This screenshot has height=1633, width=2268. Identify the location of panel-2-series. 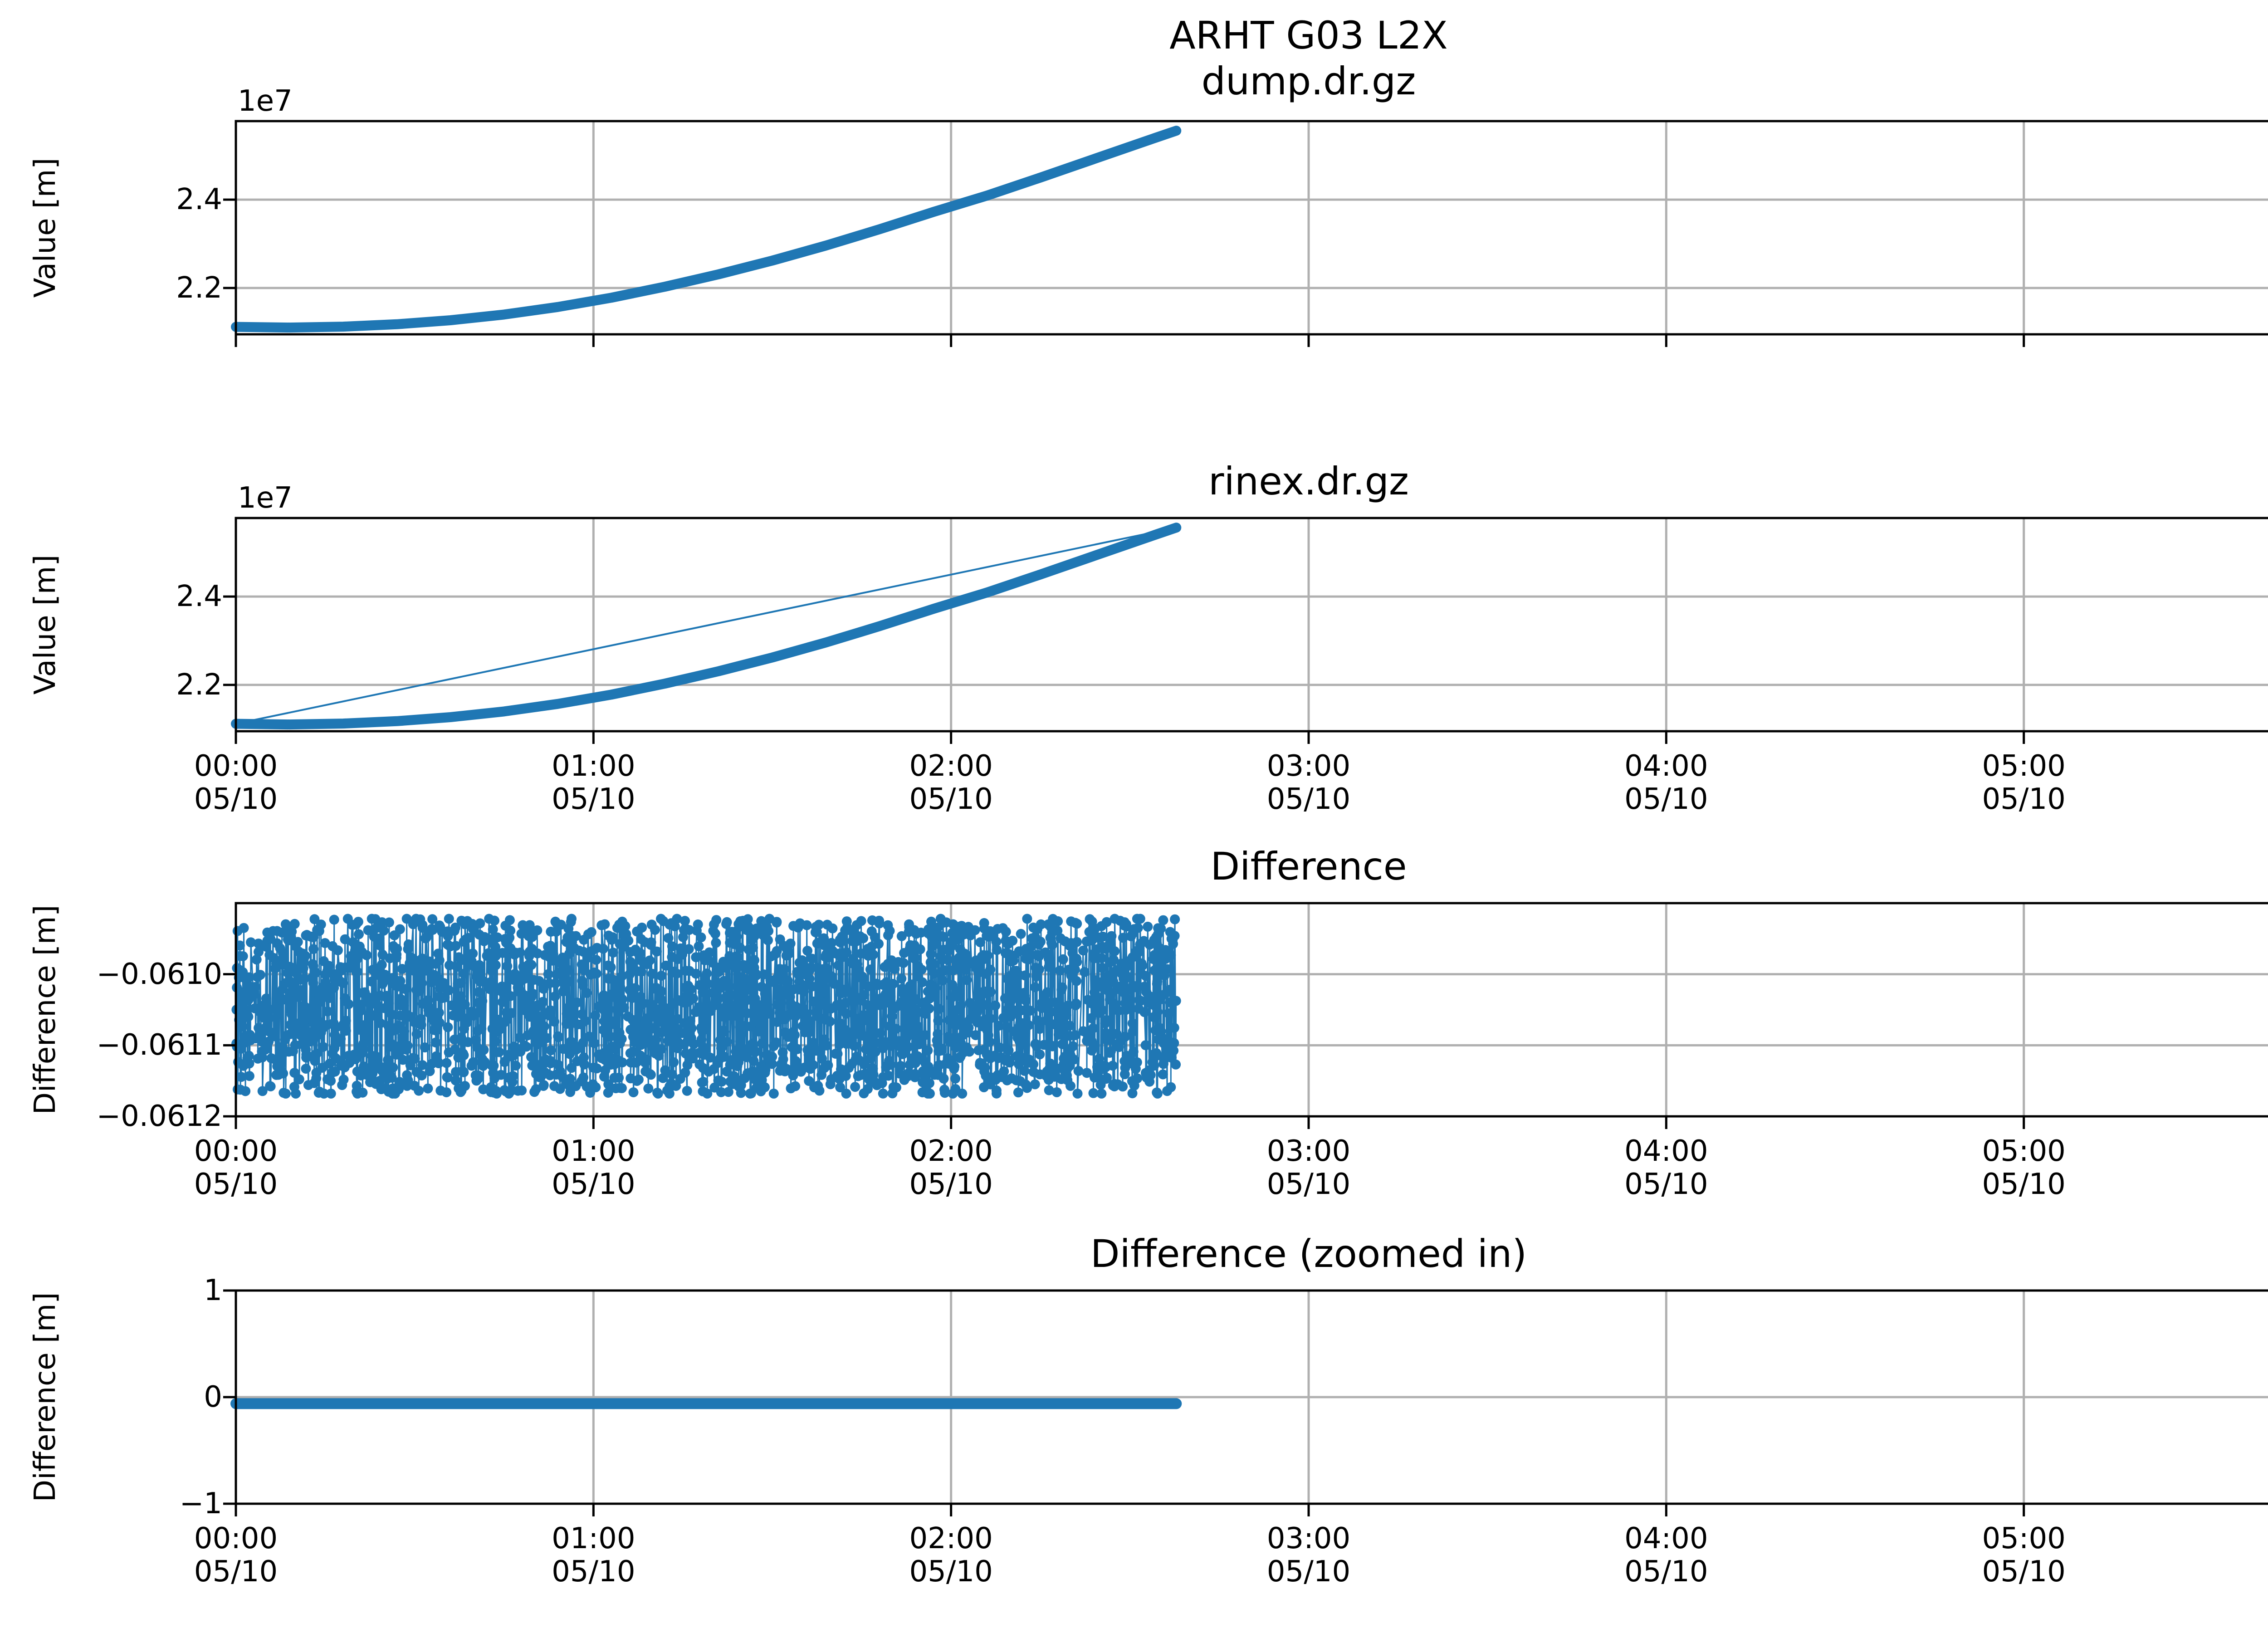
(706, 626).